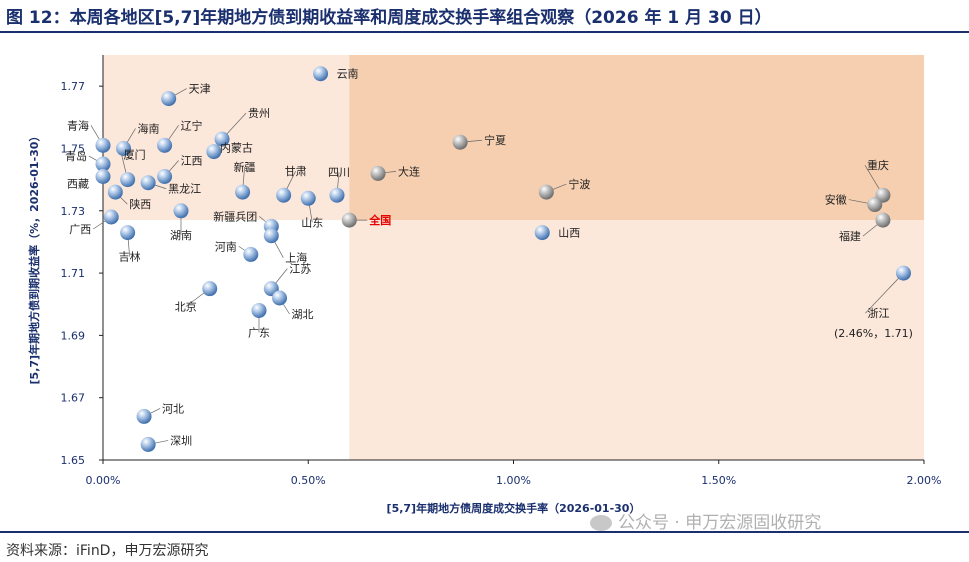  What do you see at coordinates (80, 229) in the screenshot?
I see `data-label: 广西` at bounding box center [80, 229].